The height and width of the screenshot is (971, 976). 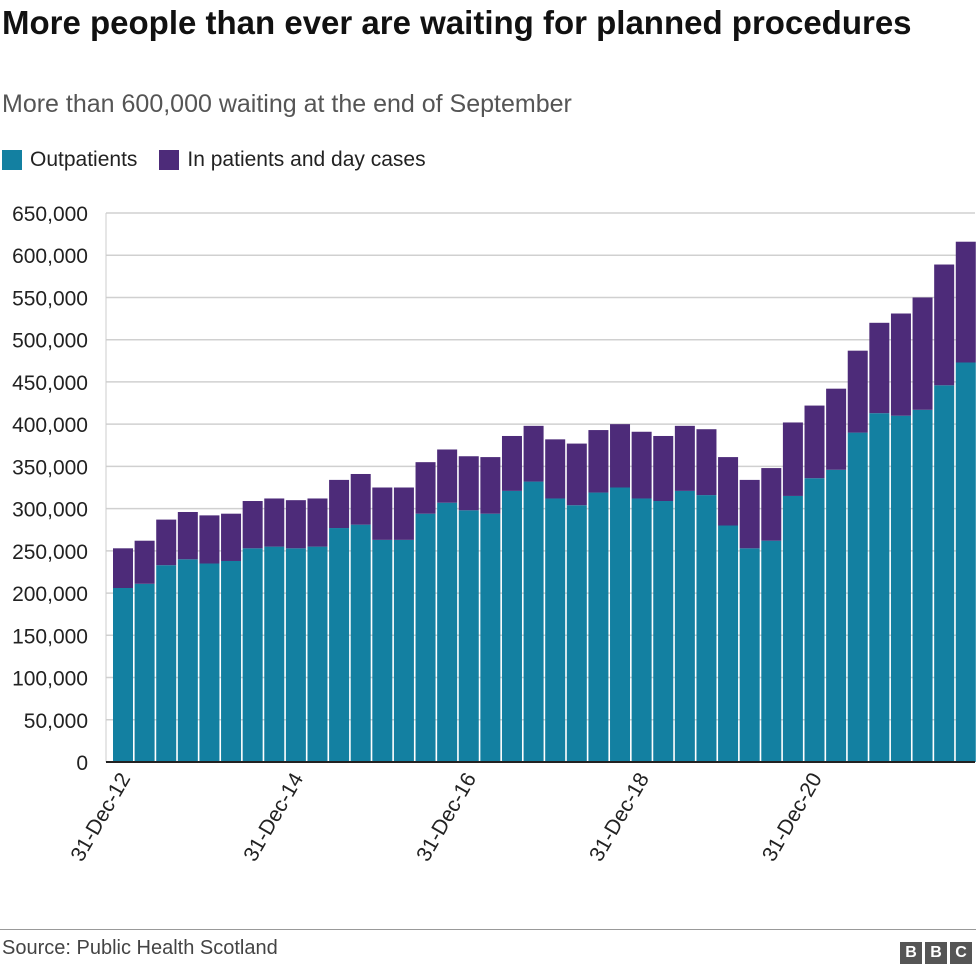 I want to click on y-tick-label: 550,000, so click(x=50, y=298).